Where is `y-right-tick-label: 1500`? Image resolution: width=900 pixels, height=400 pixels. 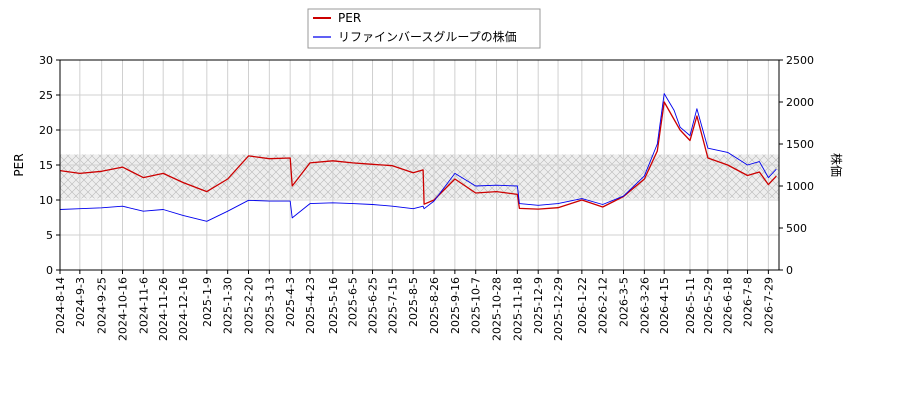
y-right-tick-label: 1500 is located at coordinates (800, 144).